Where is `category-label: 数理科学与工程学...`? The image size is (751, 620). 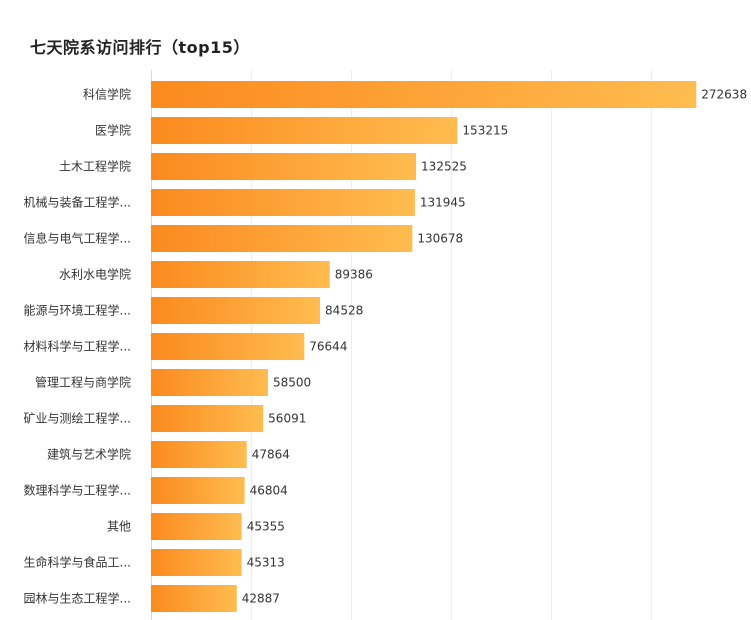
category-label: 数理科学与工程学... is located at coordinates (77, 490).